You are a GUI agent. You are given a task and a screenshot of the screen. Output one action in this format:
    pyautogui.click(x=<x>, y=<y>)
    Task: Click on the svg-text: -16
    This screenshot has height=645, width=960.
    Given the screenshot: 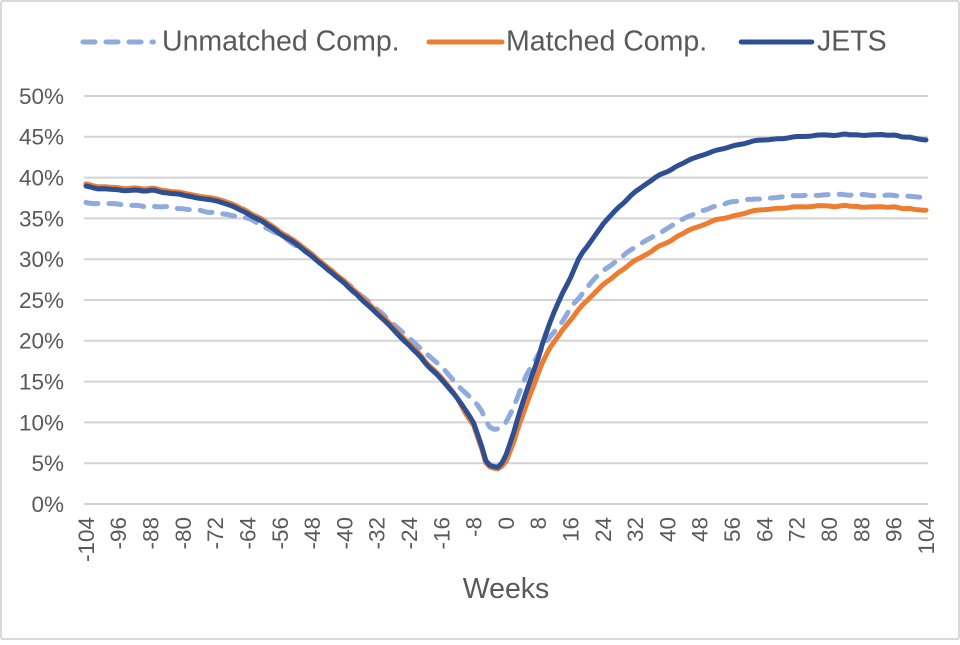 What is the action you would take?
    pyautogui.click(x=441, y=533)
    